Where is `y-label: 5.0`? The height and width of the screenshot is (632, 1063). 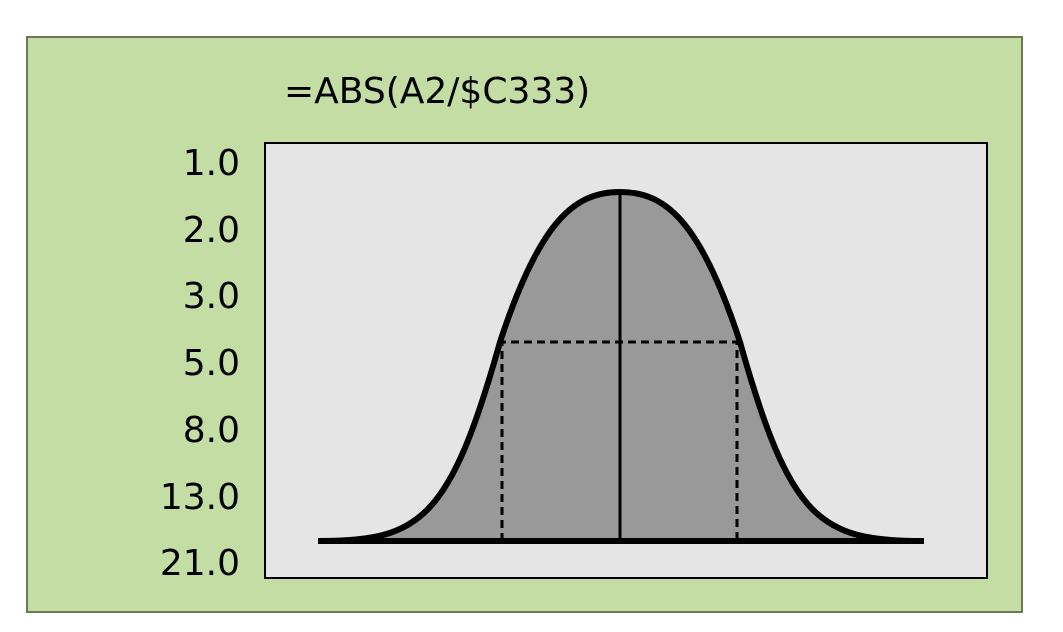 y-label: 5.0 is located at coordinates (211, 363).